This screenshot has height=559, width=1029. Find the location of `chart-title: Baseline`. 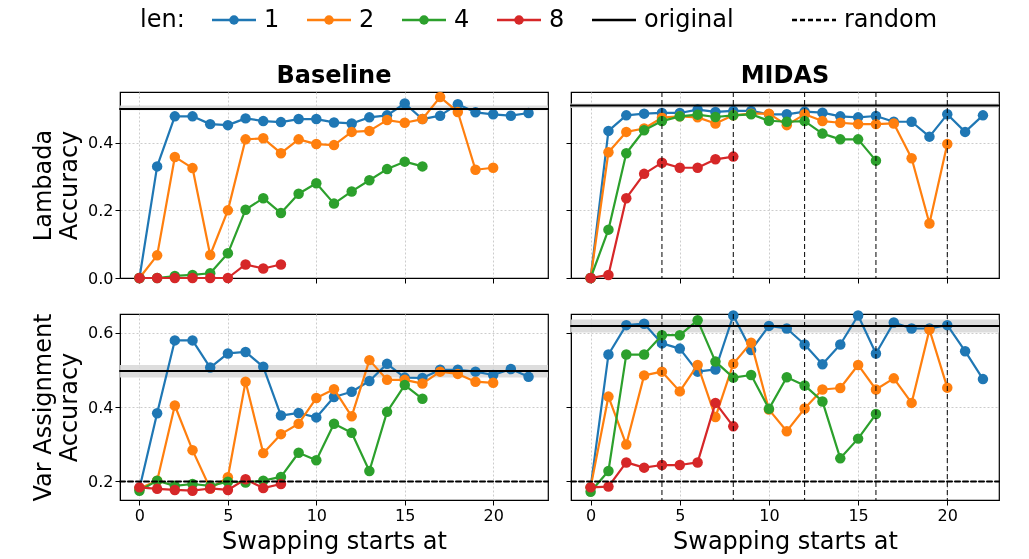

chart-title: Baseline is located at coordinates (334, 74).